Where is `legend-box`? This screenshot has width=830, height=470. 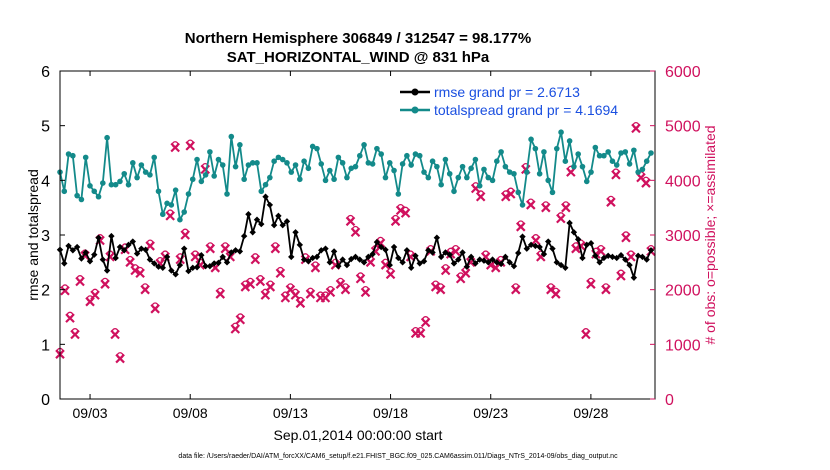
legend-box is located at coordinates (525, 100).